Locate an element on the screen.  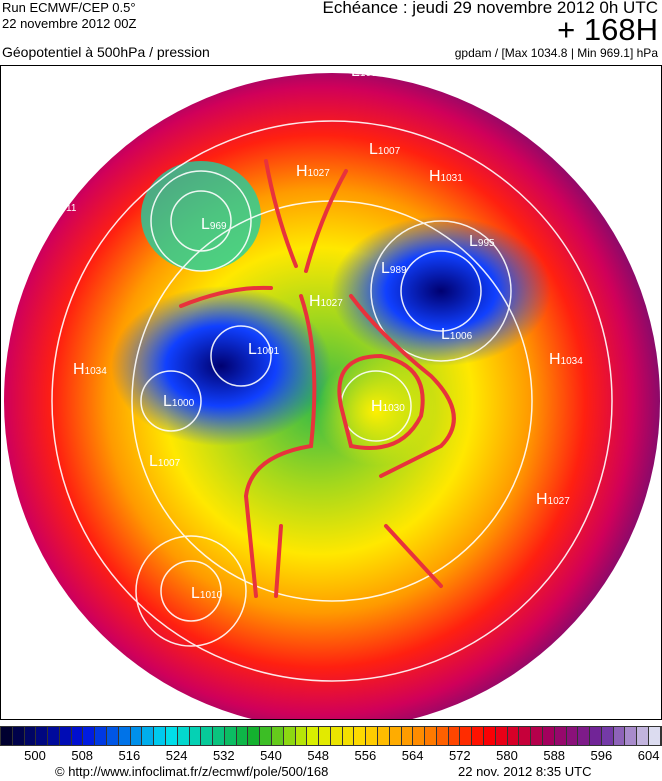
low-region-north is located at coordinates (201, 216).